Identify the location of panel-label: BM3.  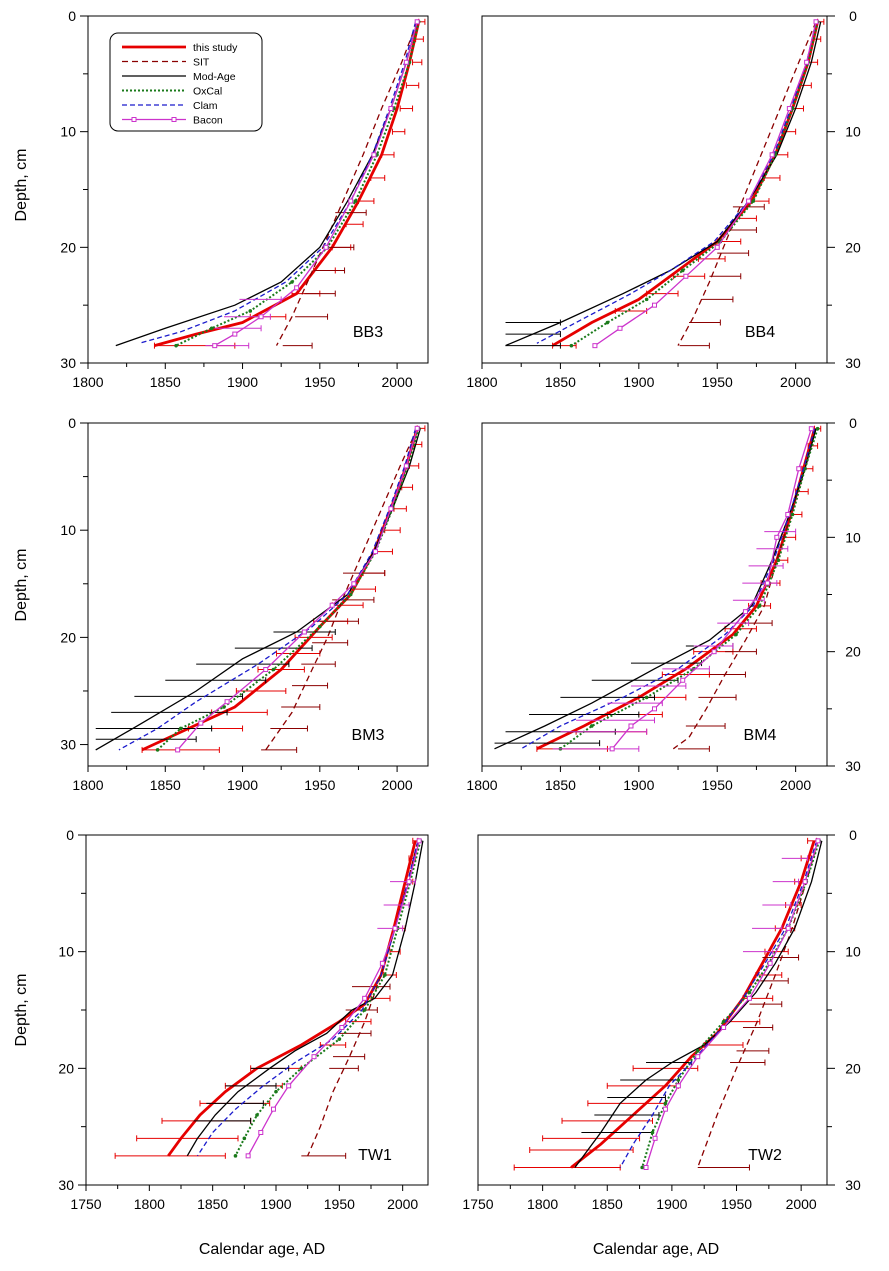
(368, 735).